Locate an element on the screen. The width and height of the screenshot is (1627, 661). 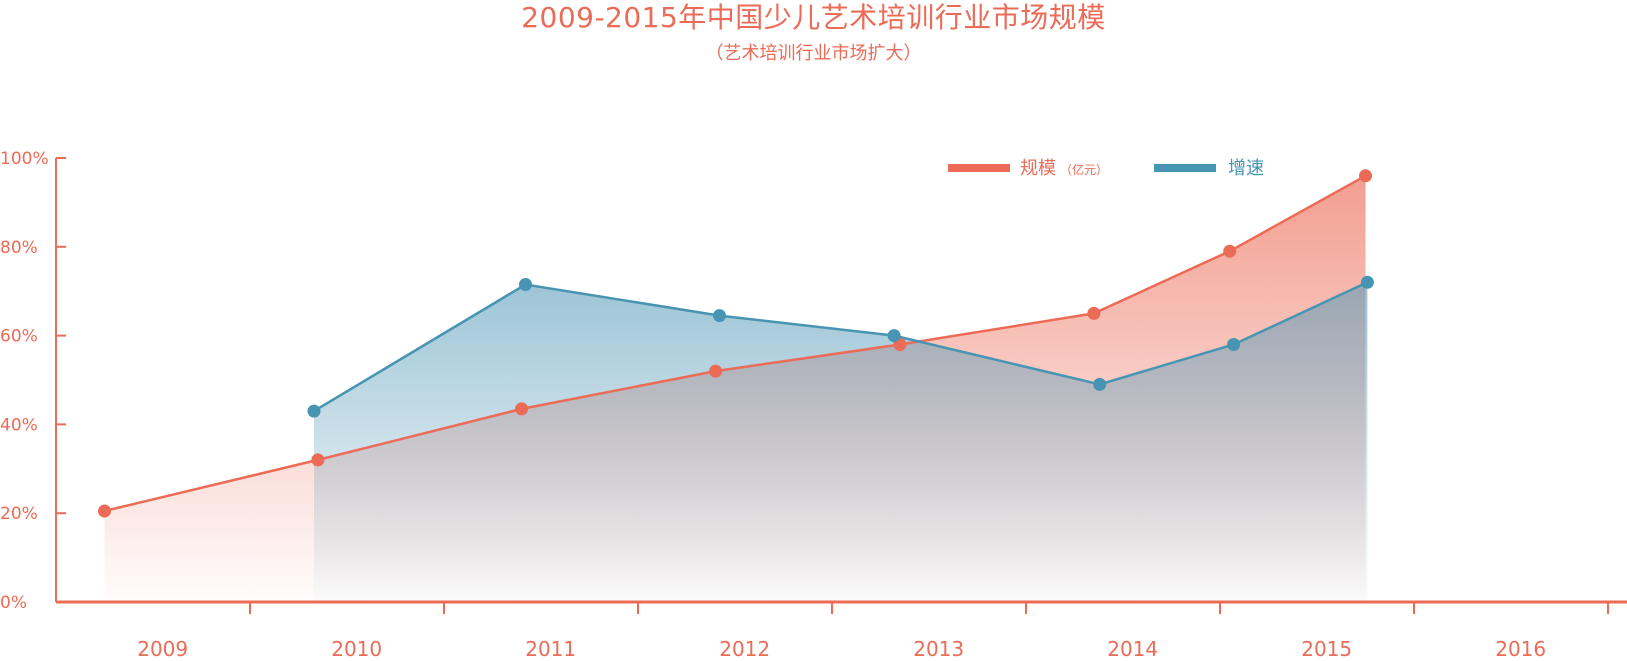
chart-subtitle: （艺术培训行业市场扩大） is located at coordinates (813, 53).